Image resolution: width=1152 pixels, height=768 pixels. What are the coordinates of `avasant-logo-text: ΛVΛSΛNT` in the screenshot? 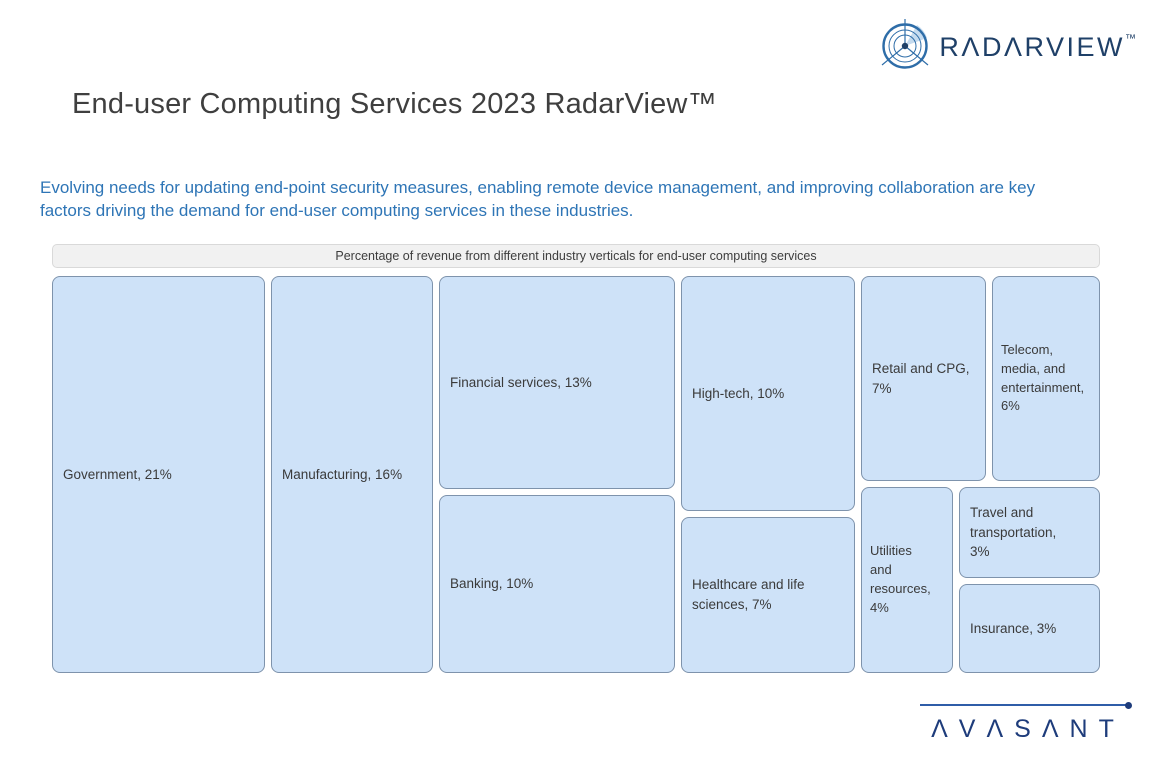 It's located at (1028, 729).